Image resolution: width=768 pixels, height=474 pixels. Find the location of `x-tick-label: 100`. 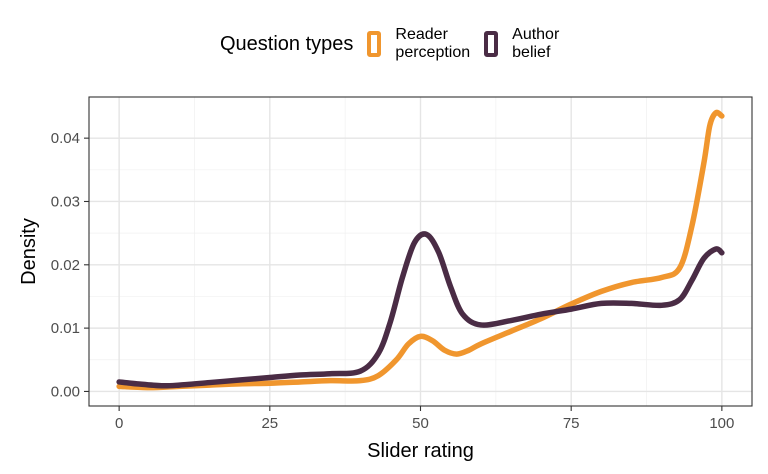

x-tick-label: 100 is located at coordinates (721, 423).